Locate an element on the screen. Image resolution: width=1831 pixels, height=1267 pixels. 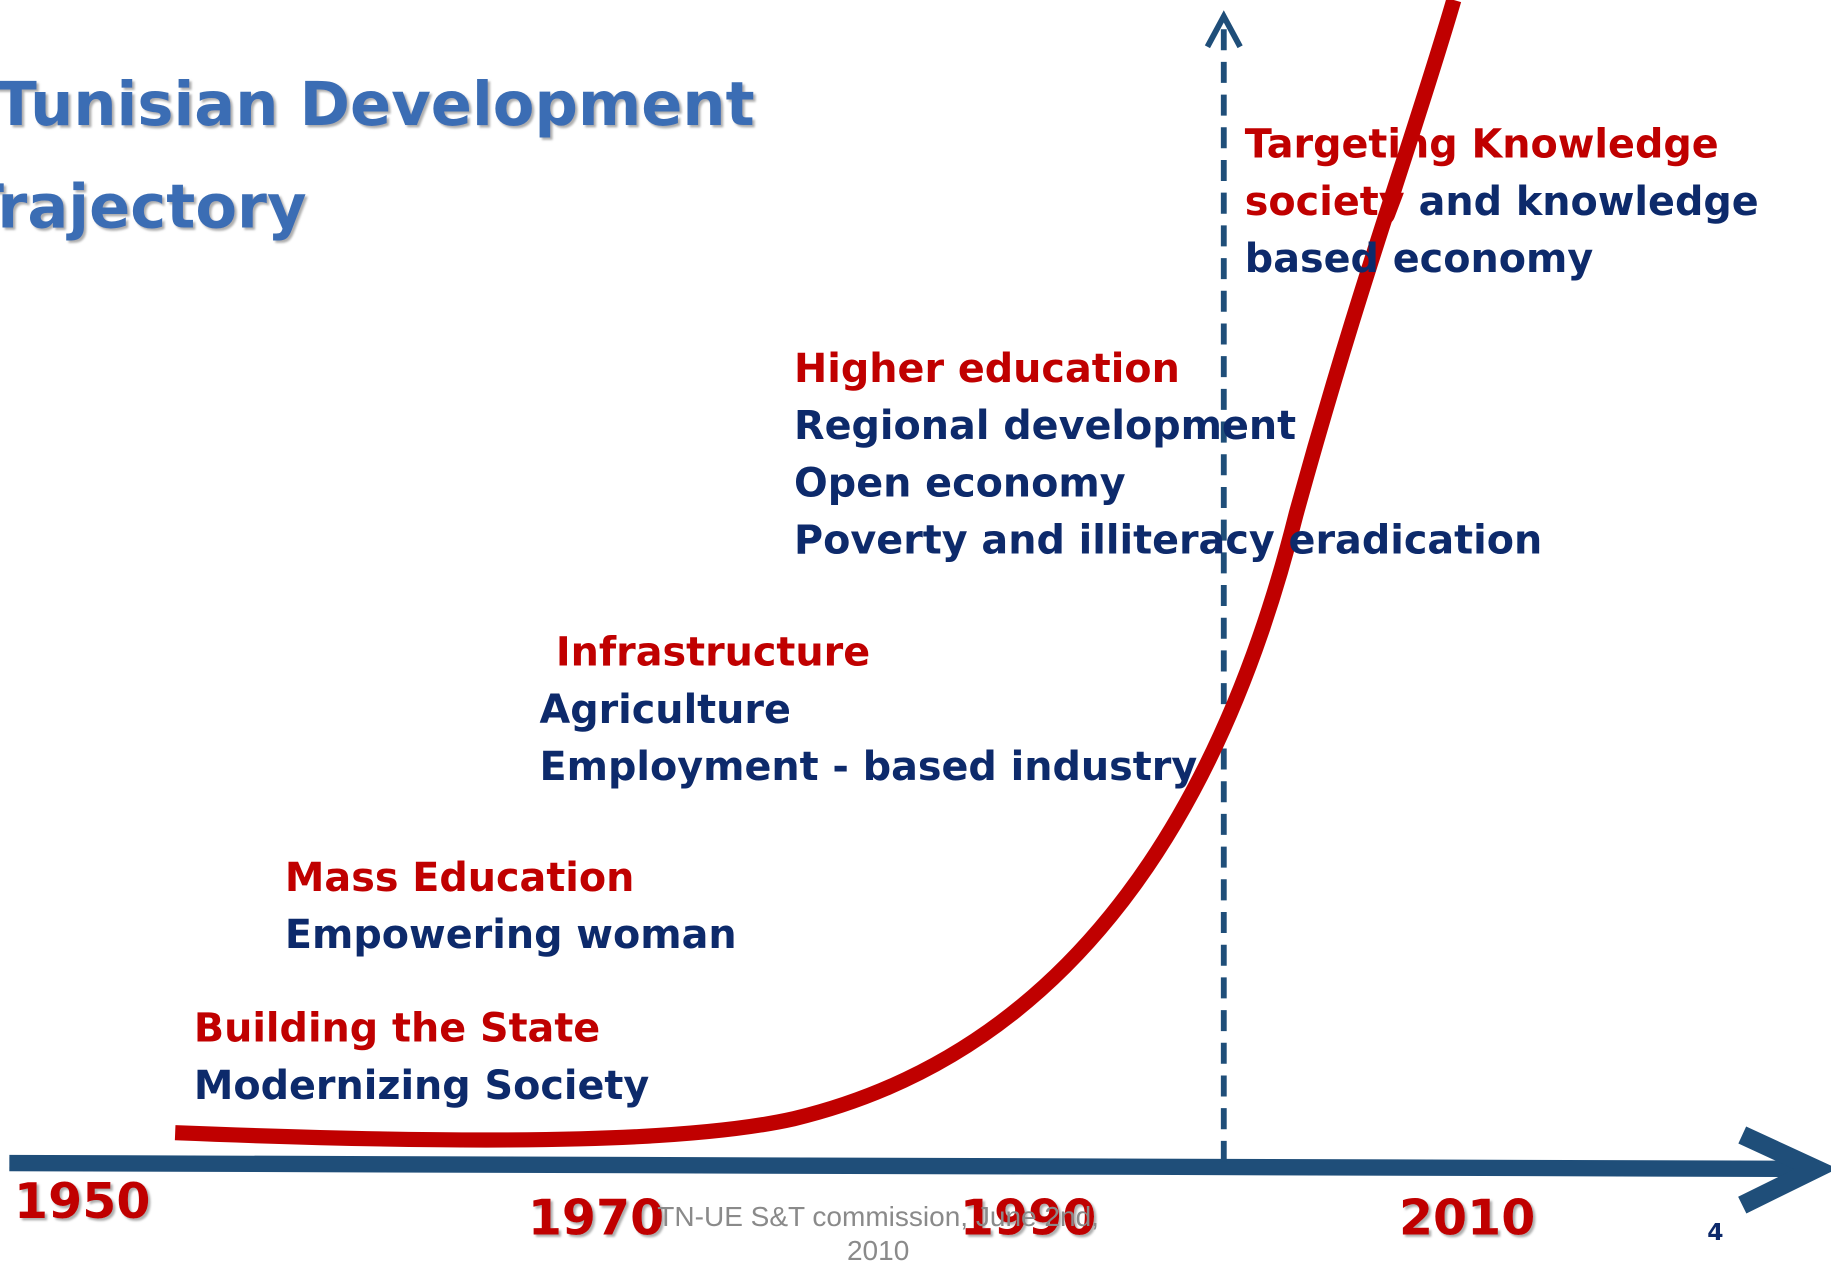
title-line: Trajectory is located at coordinates (153, 208).